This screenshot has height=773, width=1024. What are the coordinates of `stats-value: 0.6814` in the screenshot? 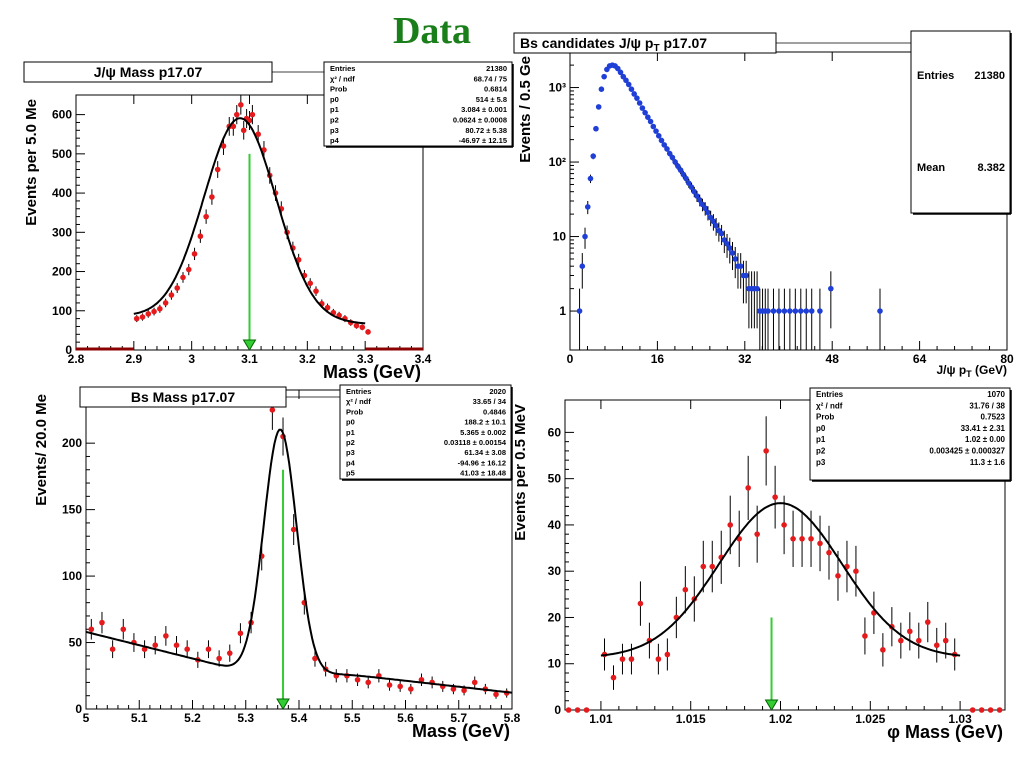 It's located at (496, 89).